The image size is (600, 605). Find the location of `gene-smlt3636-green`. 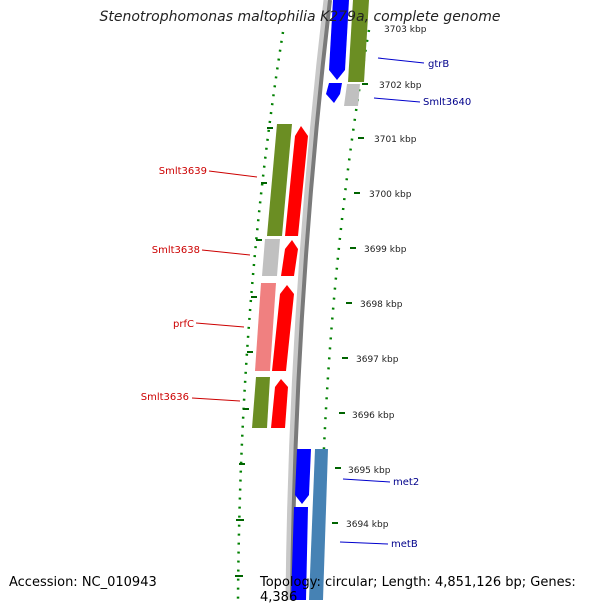

gene-smlt3636-green is located at coordinates (261, 402).